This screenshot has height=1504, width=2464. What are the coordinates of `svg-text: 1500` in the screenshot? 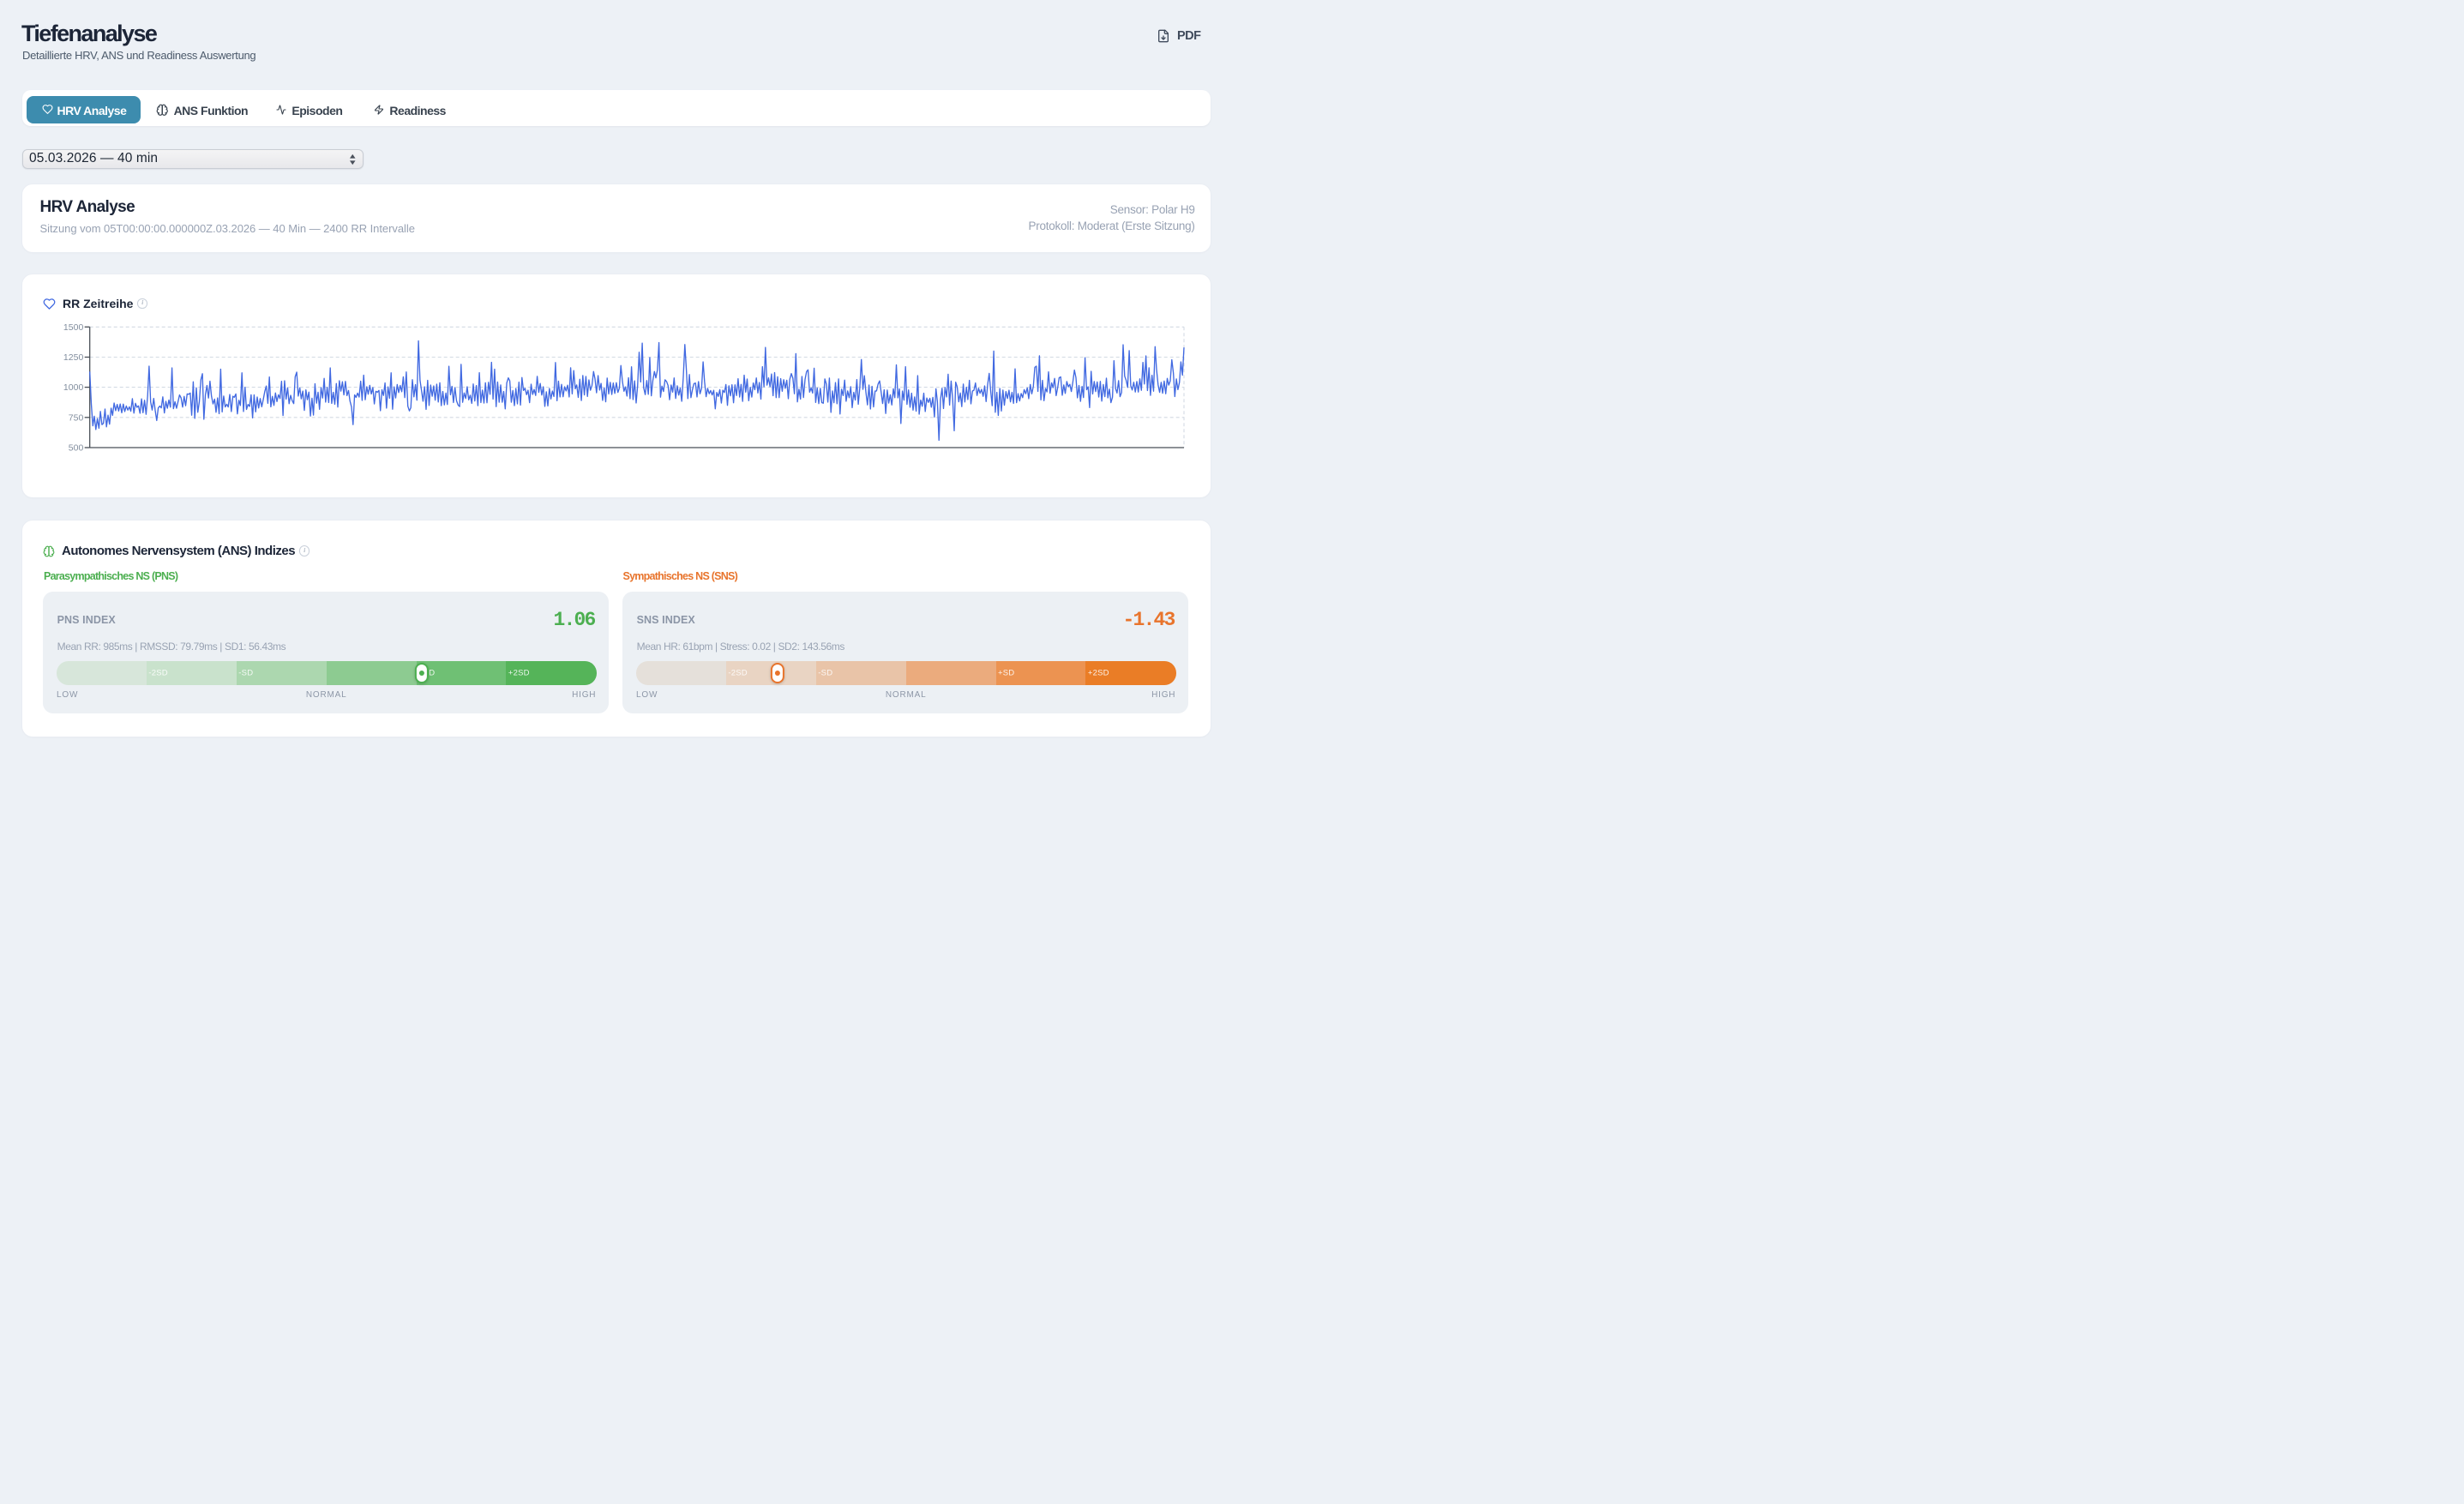 It's located at (73, 327).